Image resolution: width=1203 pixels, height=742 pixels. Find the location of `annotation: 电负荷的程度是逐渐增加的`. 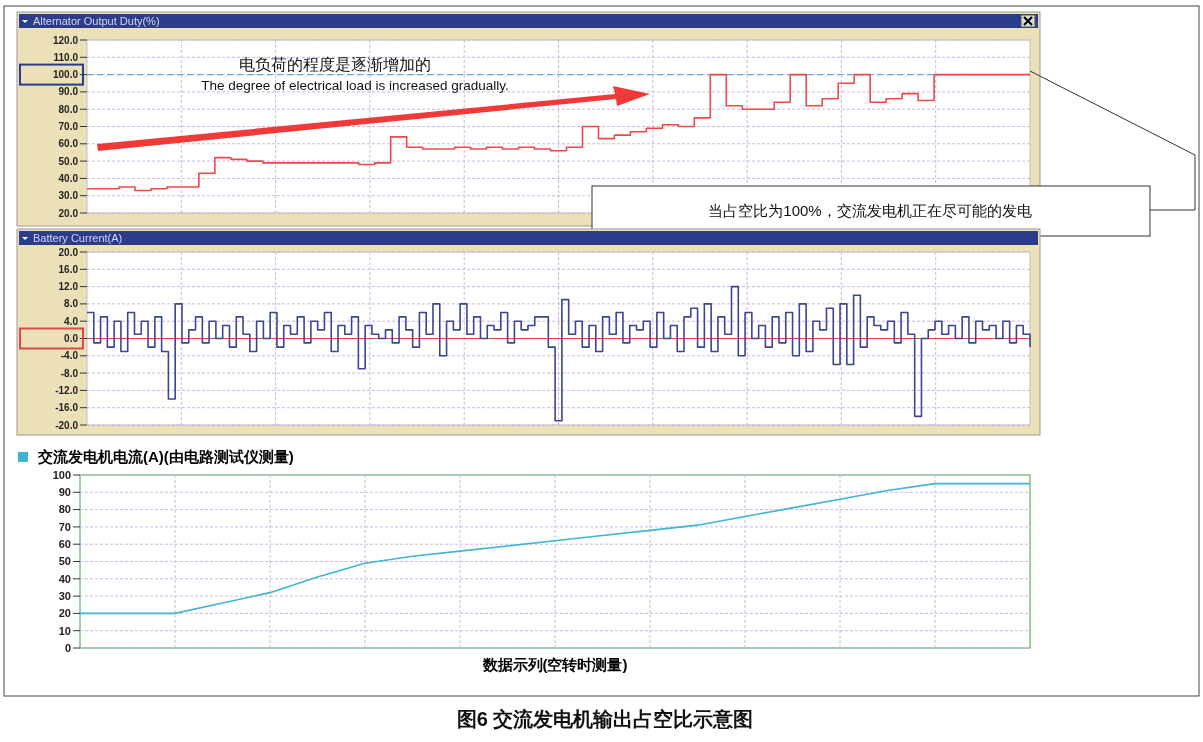

annotation: 电负荷的程度是逐渐增加的 is located at coordinates (335, 64).